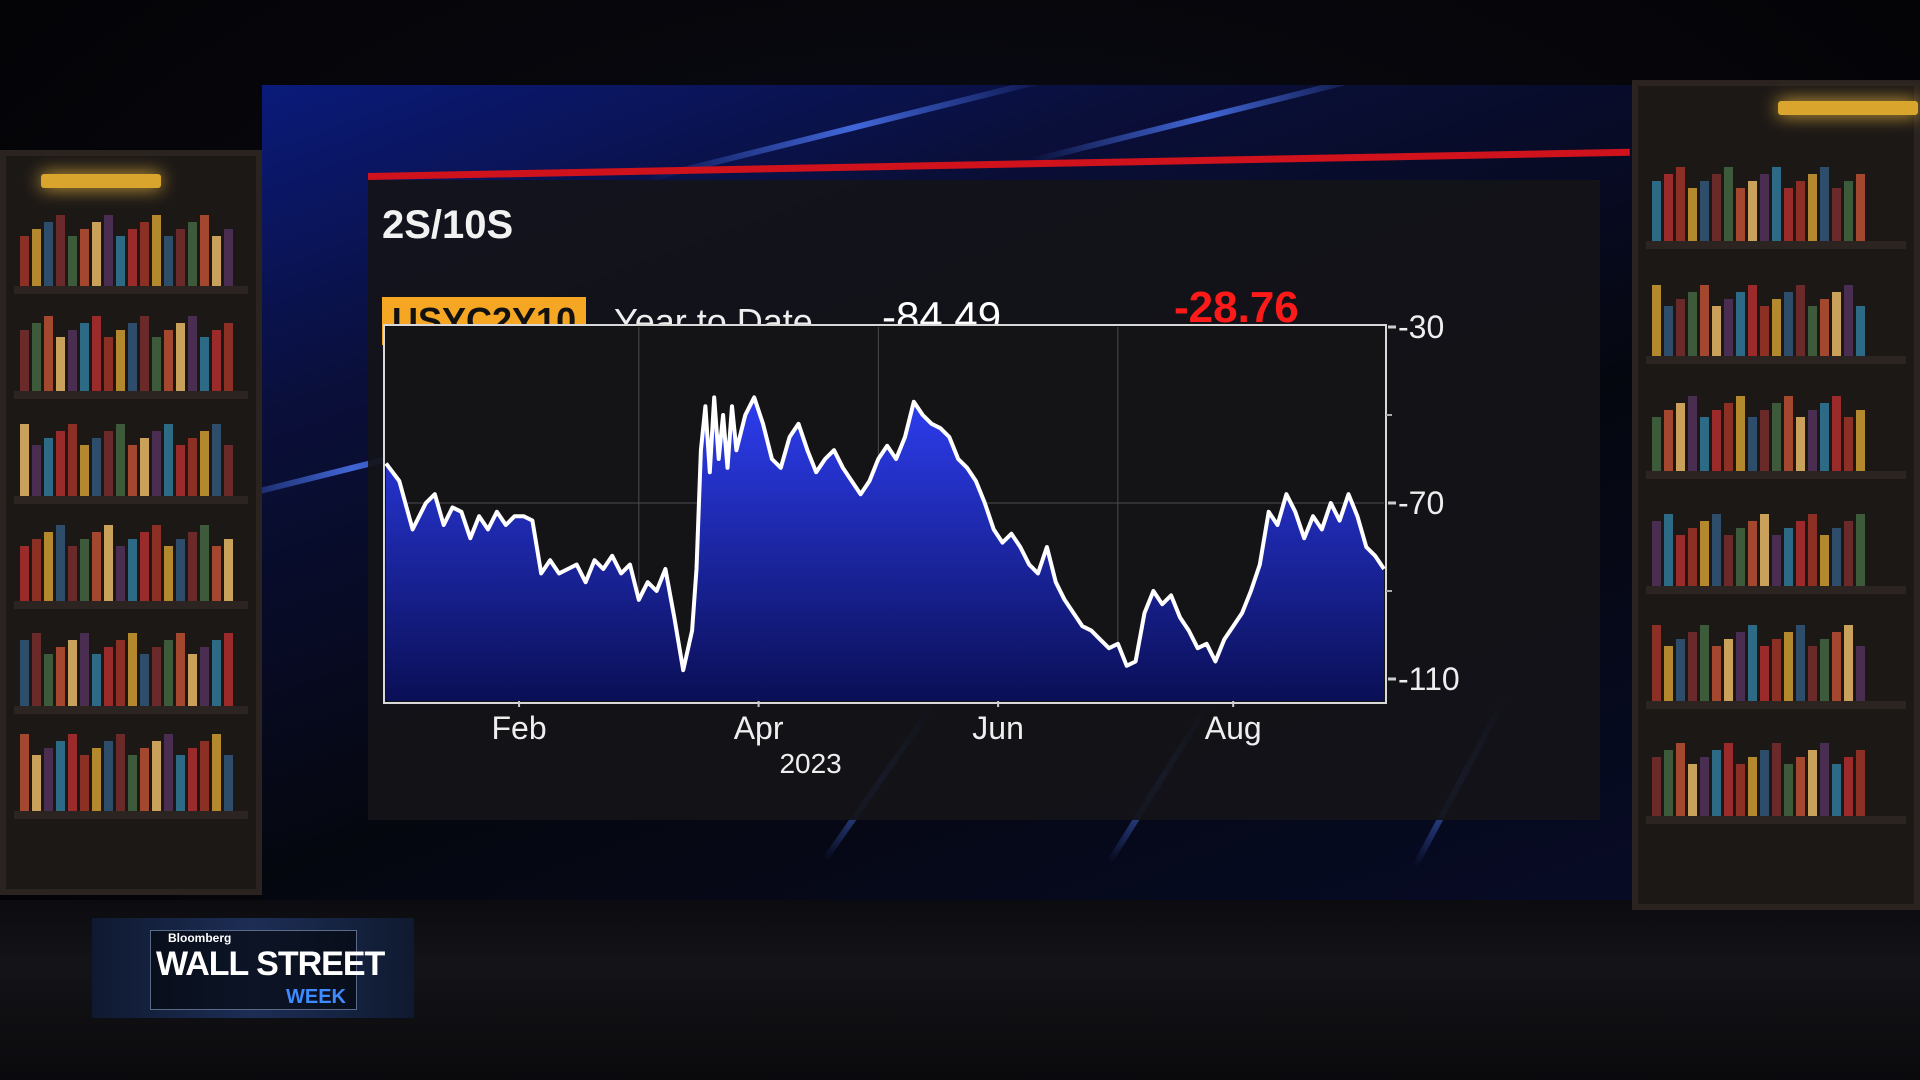 This screenshot has width=1920, height=1080. I want to click on change-value: -28.76, so click(1236, 307).